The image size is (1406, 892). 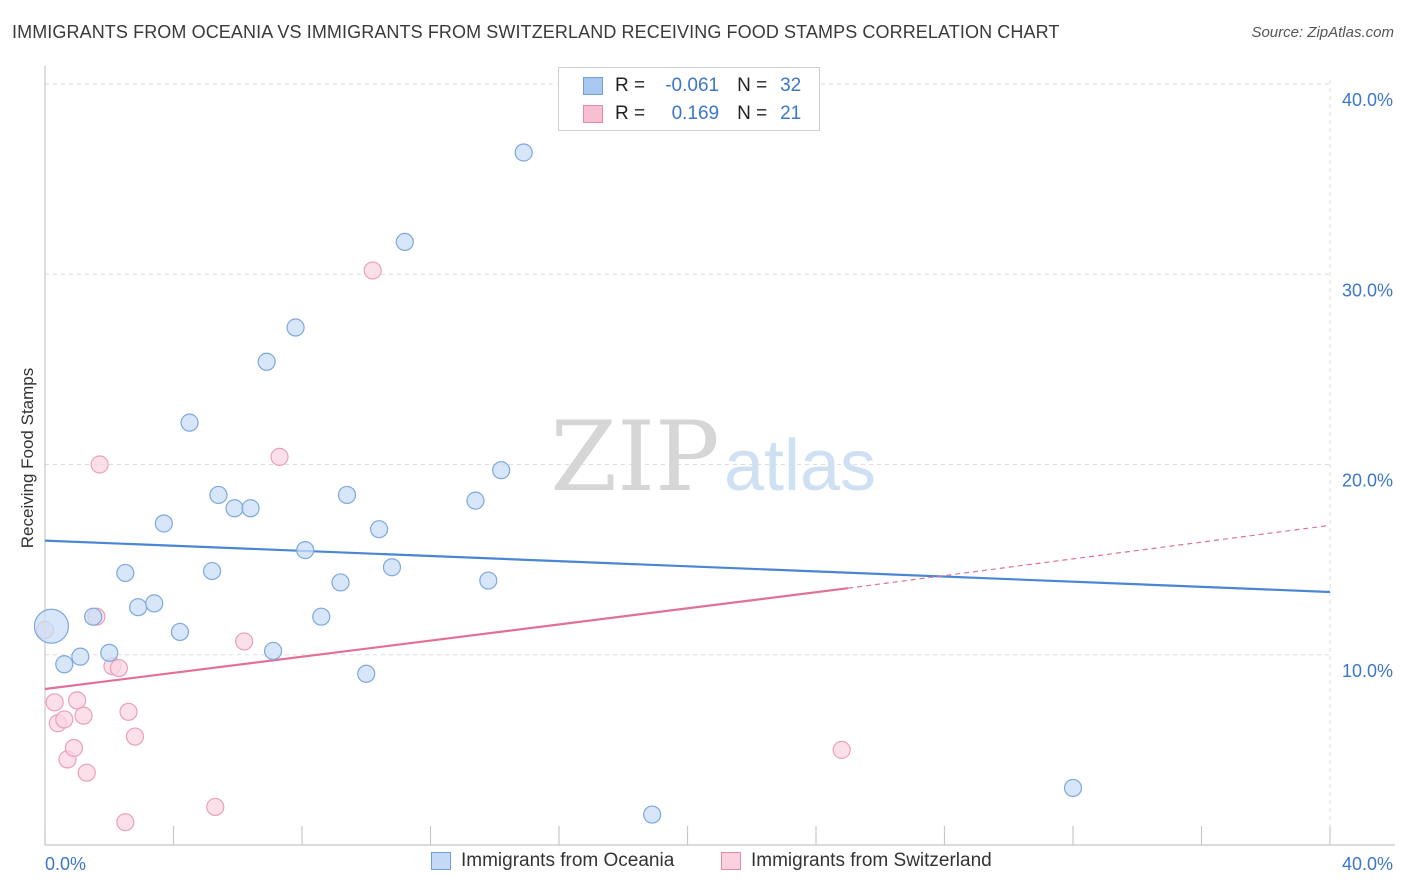 I want to click on y-tick-label: 20.0%, so click(x=1367, y=481).